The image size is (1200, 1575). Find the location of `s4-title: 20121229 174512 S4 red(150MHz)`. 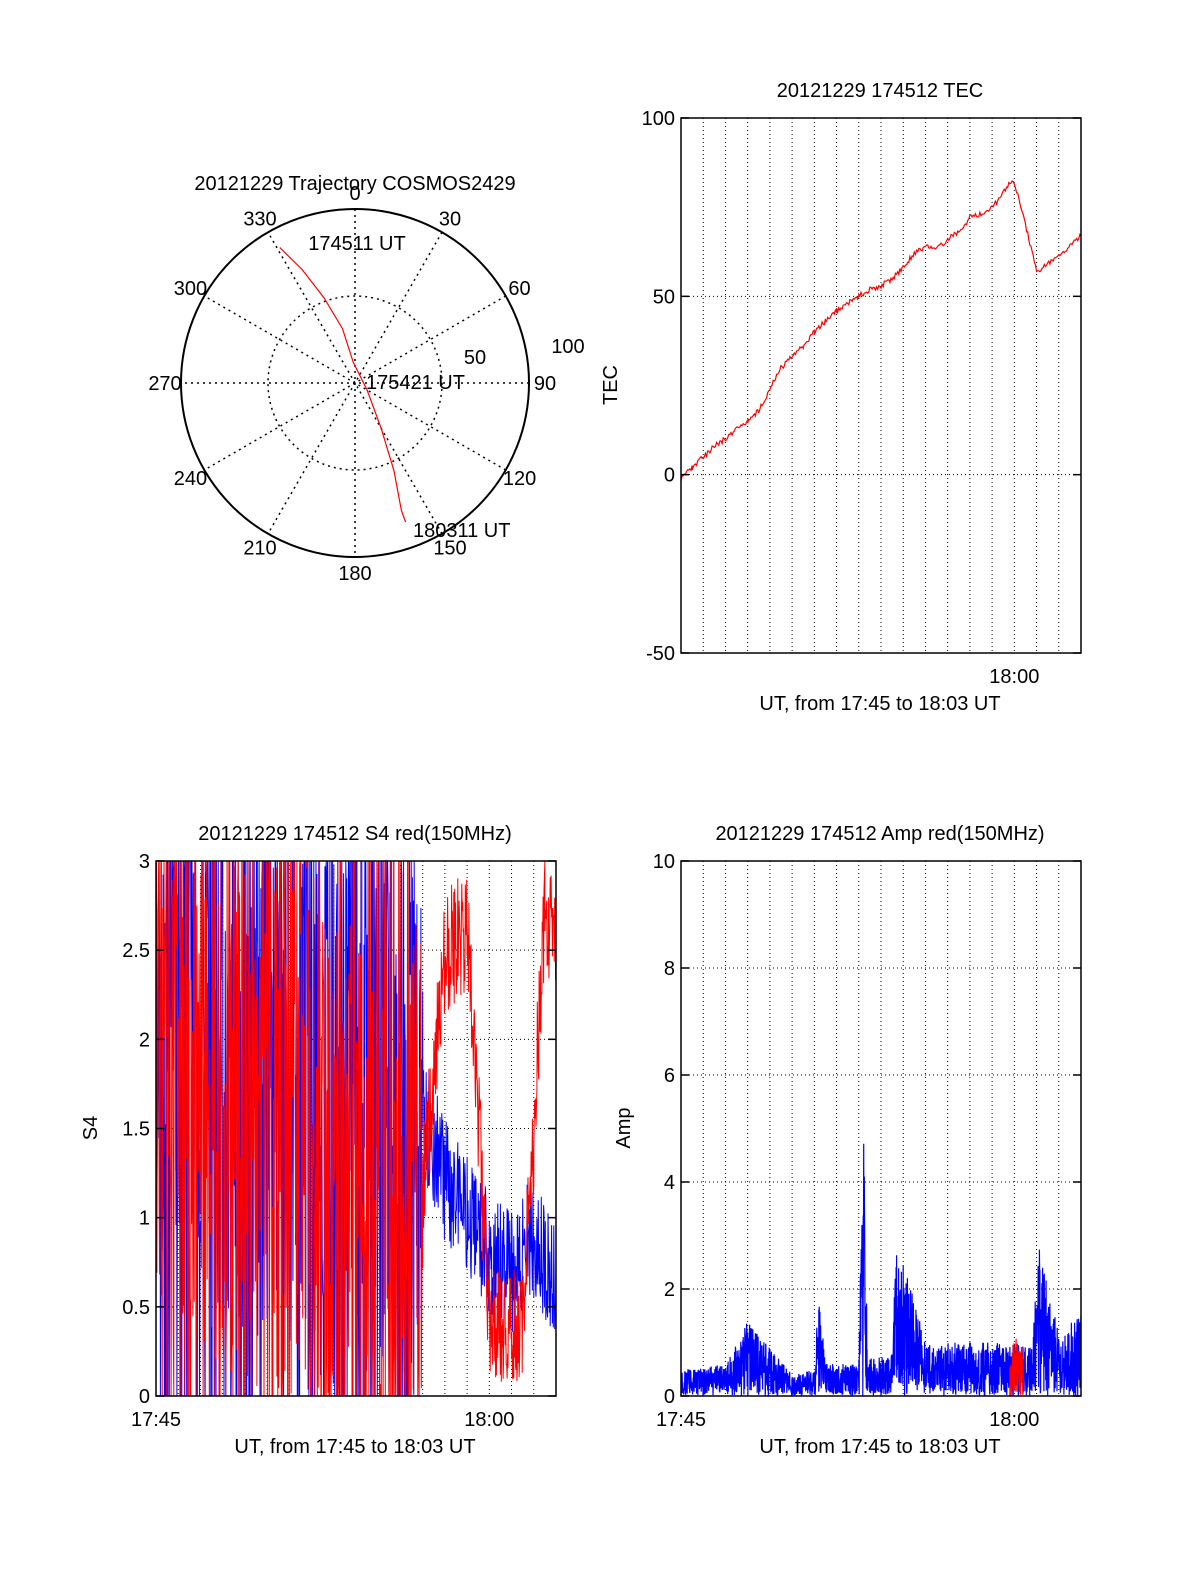

s4-title: 20121229 174512 S4 red(150MHz) is located at coordinates (355, 834).